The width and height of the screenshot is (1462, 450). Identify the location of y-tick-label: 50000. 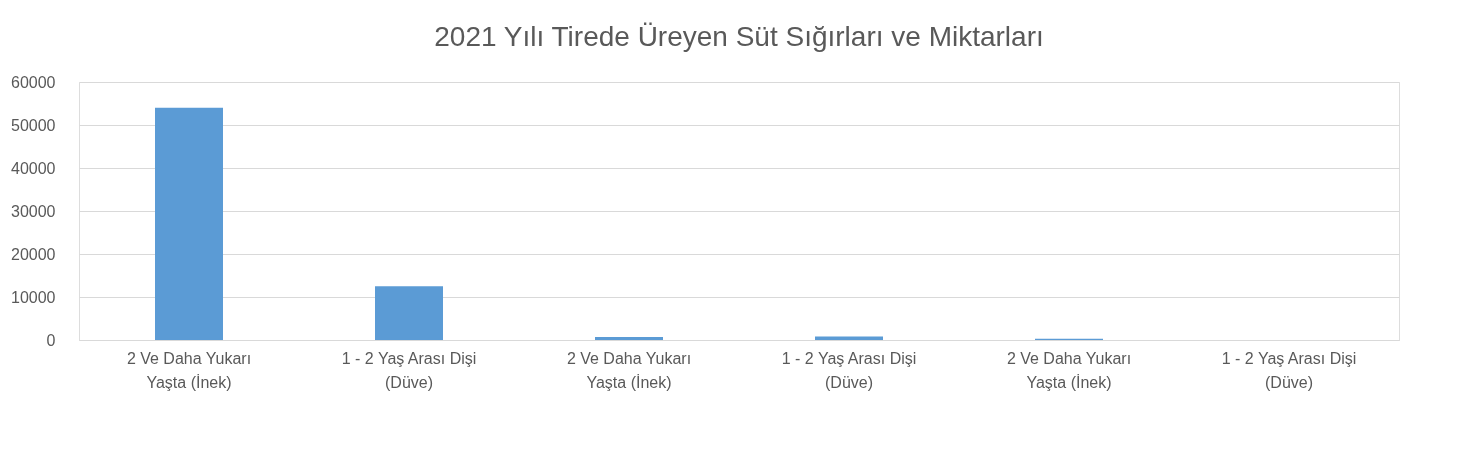
(33, 125).